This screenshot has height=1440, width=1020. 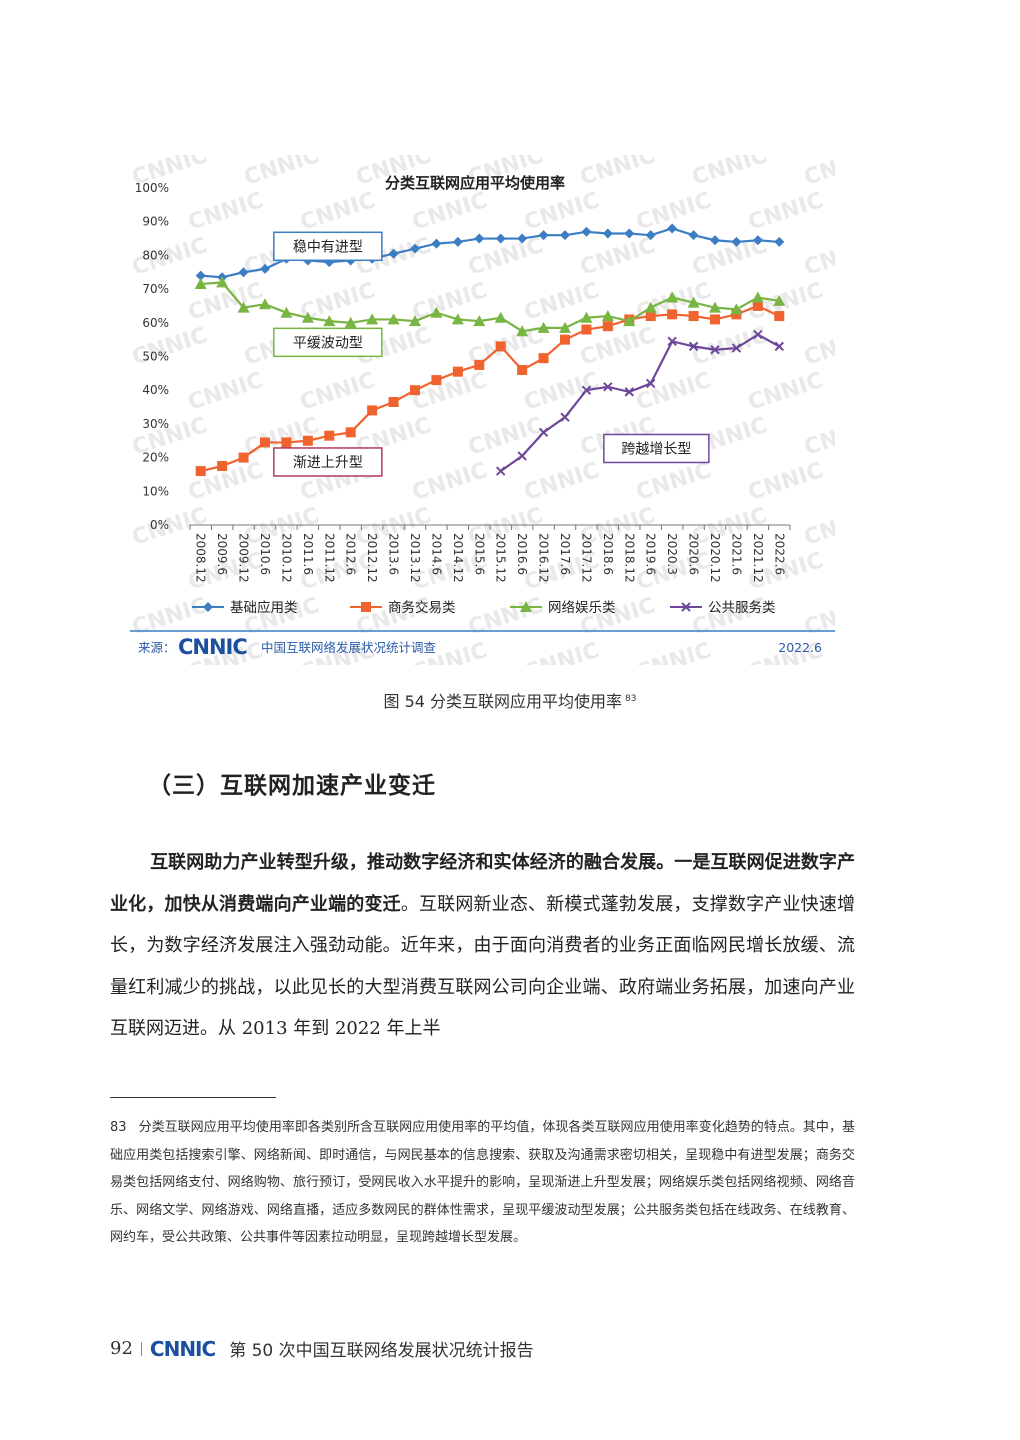 I want to click on footer-separator, so click(x=141, y=1348).